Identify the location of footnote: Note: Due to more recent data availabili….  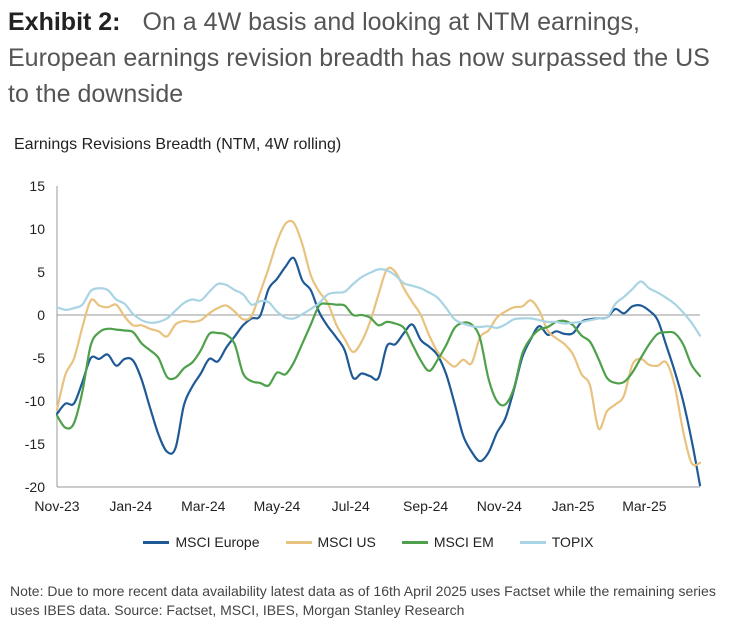
(363, 600).